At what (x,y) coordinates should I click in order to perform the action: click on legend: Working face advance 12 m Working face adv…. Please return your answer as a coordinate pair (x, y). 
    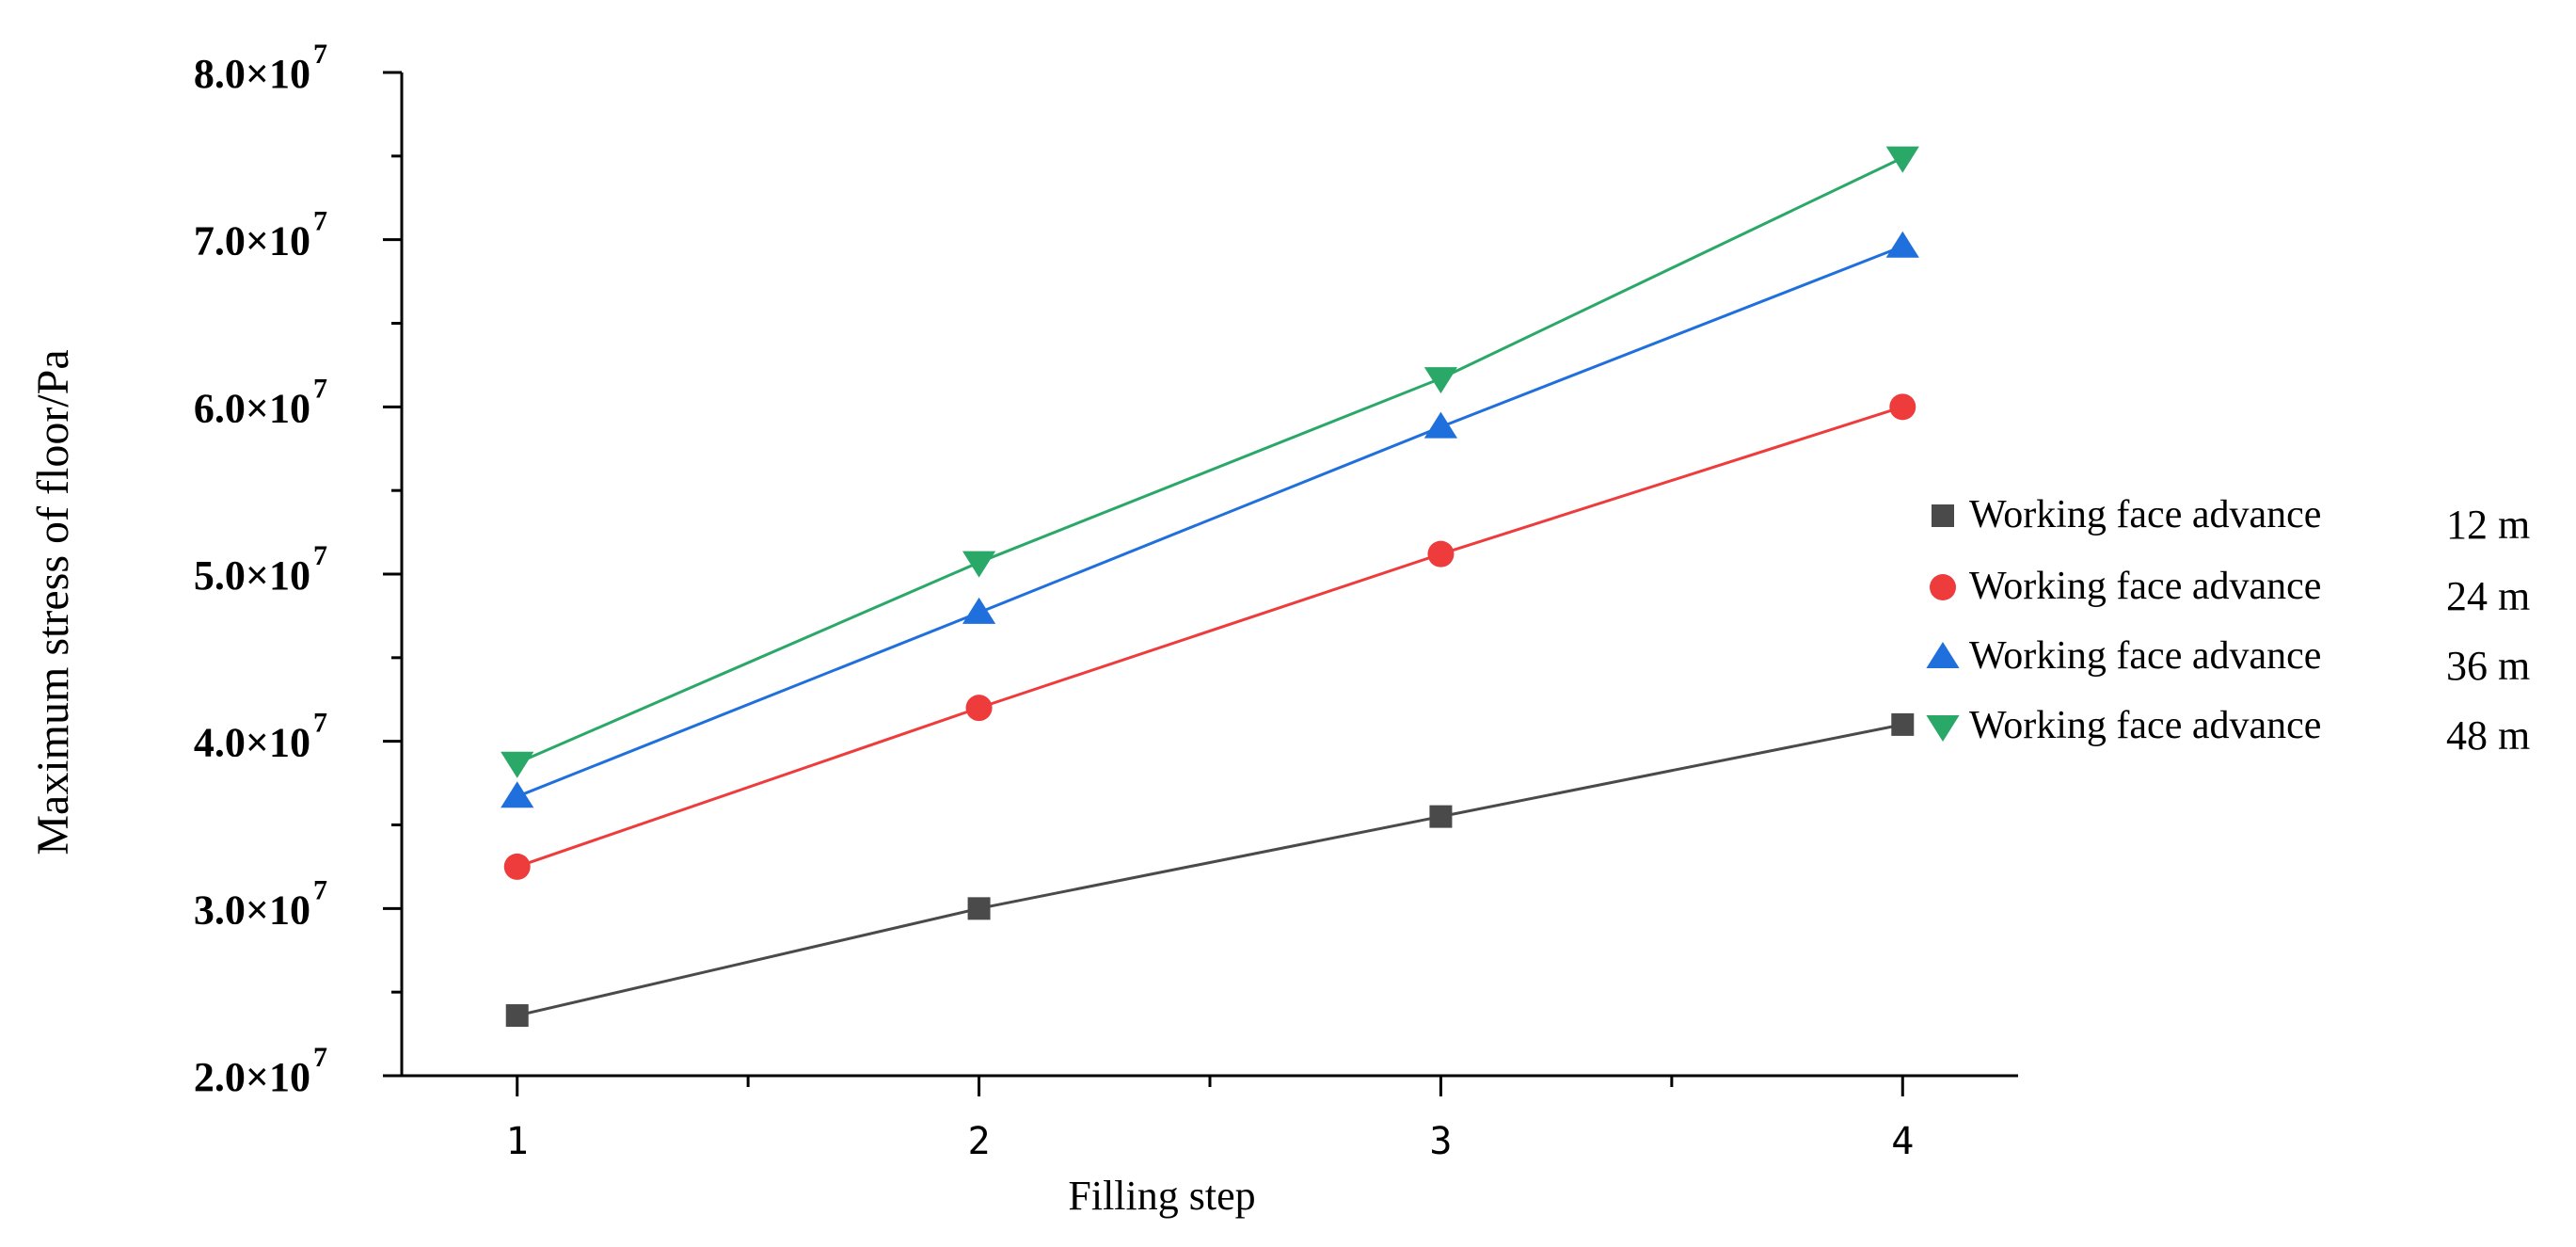
    Looking at the image, I should click on (2228, 626).